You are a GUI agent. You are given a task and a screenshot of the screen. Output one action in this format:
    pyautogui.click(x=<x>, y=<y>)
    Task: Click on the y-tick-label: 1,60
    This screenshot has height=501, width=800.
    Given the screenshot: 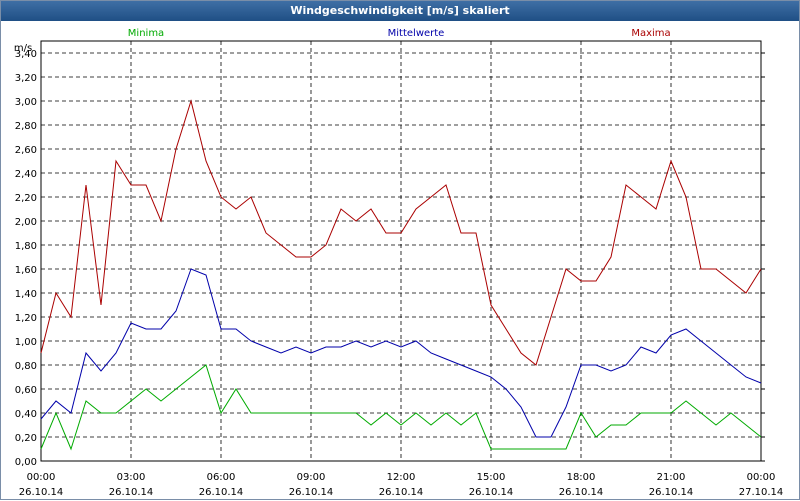 What is the action you would take?
    pyautogui.click(x=26, y=270)
    